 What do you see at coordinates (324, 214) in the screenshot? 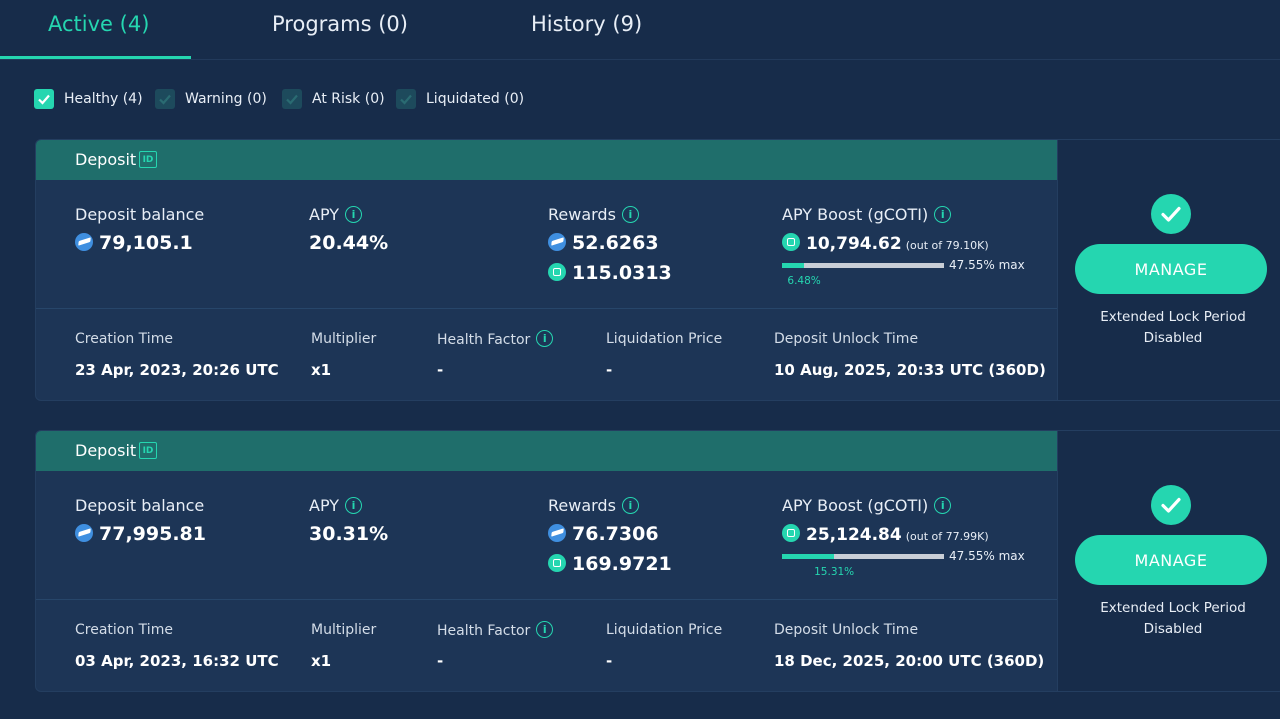
I see `apy-label-text: APY` at bounding box center [324, 214].